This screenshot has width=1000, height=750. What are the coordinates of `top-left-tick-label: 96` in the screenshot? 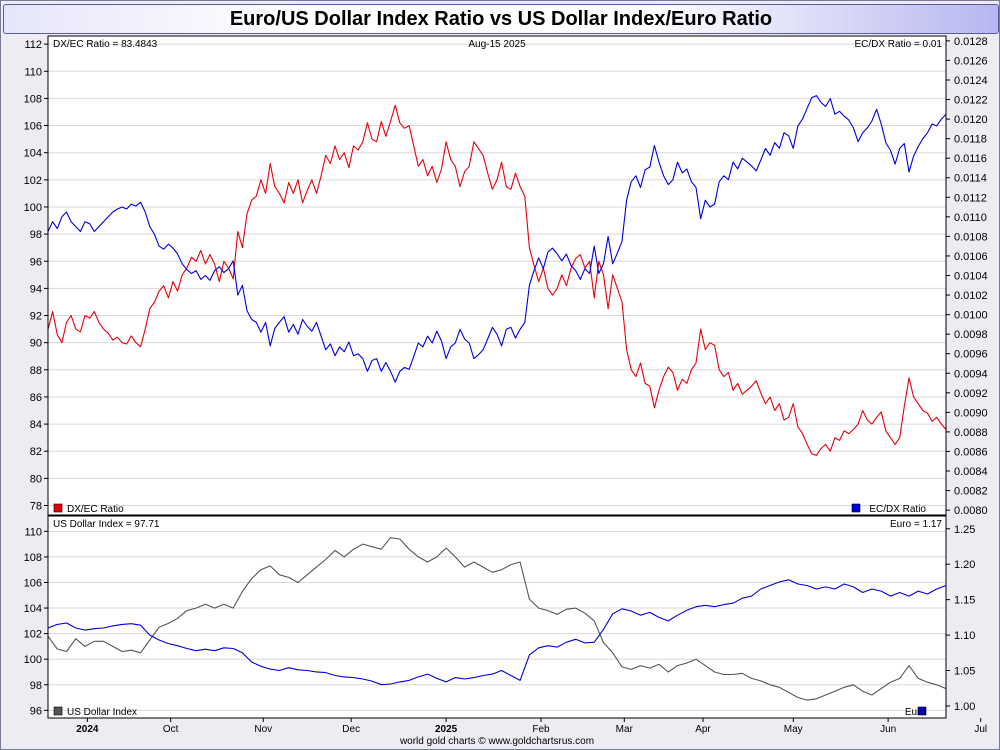 It's located at (36, 262).